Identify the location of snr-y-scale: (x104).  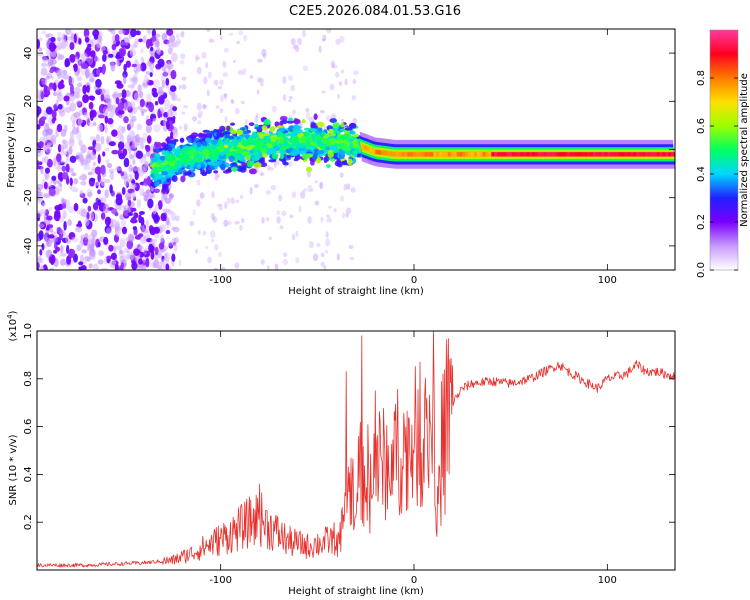
(12, 325).